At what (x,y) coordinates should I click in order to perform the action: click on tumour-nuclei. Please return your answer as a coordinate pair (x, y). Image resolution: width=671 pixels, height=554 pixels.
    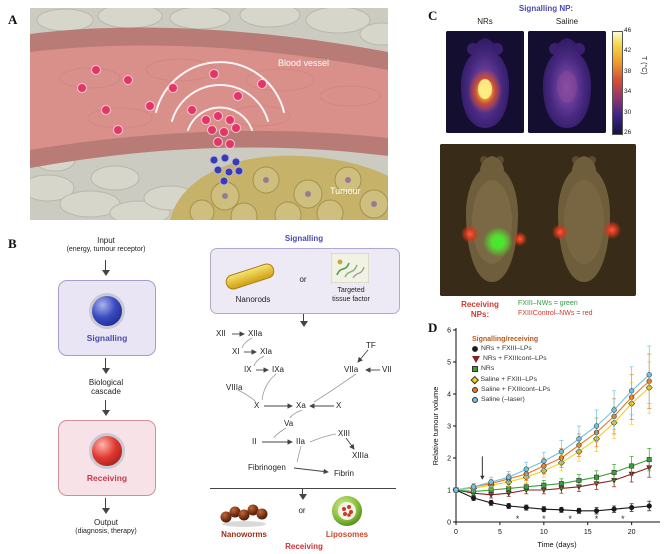
    Looking at the image, I should click on (299, 192).